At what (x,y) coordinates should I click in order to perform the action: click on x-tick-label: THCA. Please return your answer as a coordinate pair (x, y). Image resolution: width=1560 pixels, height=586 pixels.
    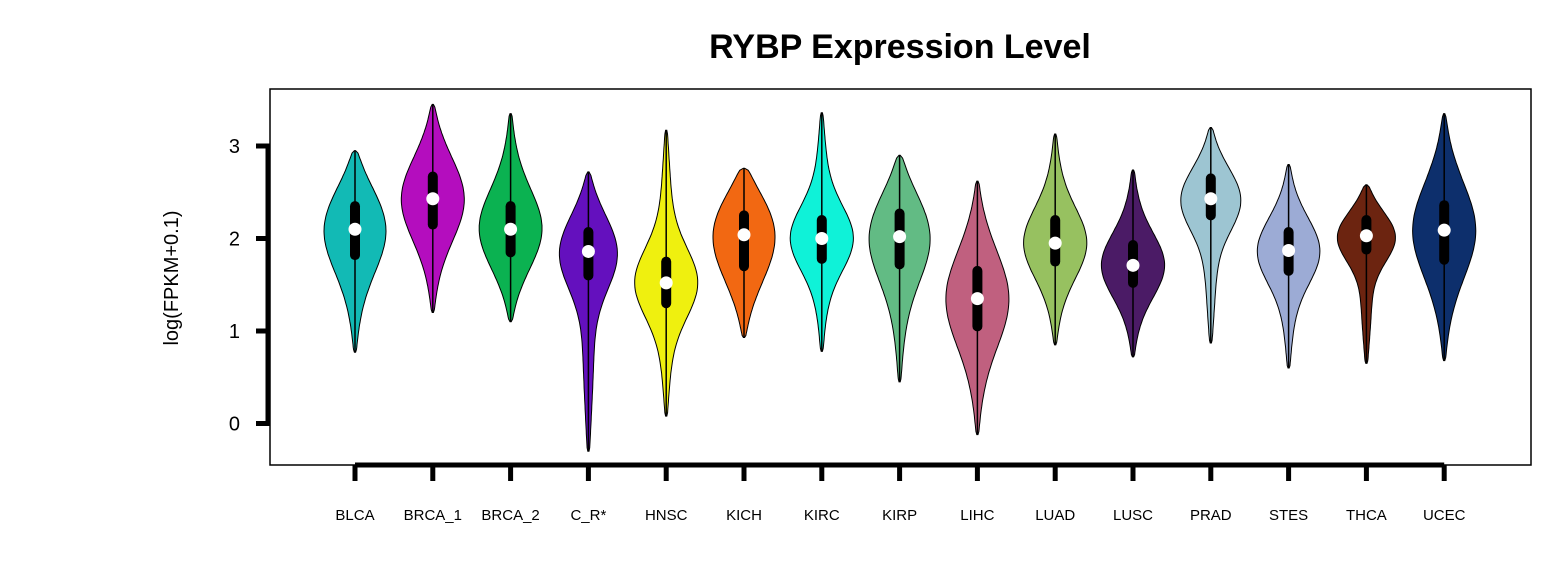
    Looking at the image, I should click on (1366, 515).